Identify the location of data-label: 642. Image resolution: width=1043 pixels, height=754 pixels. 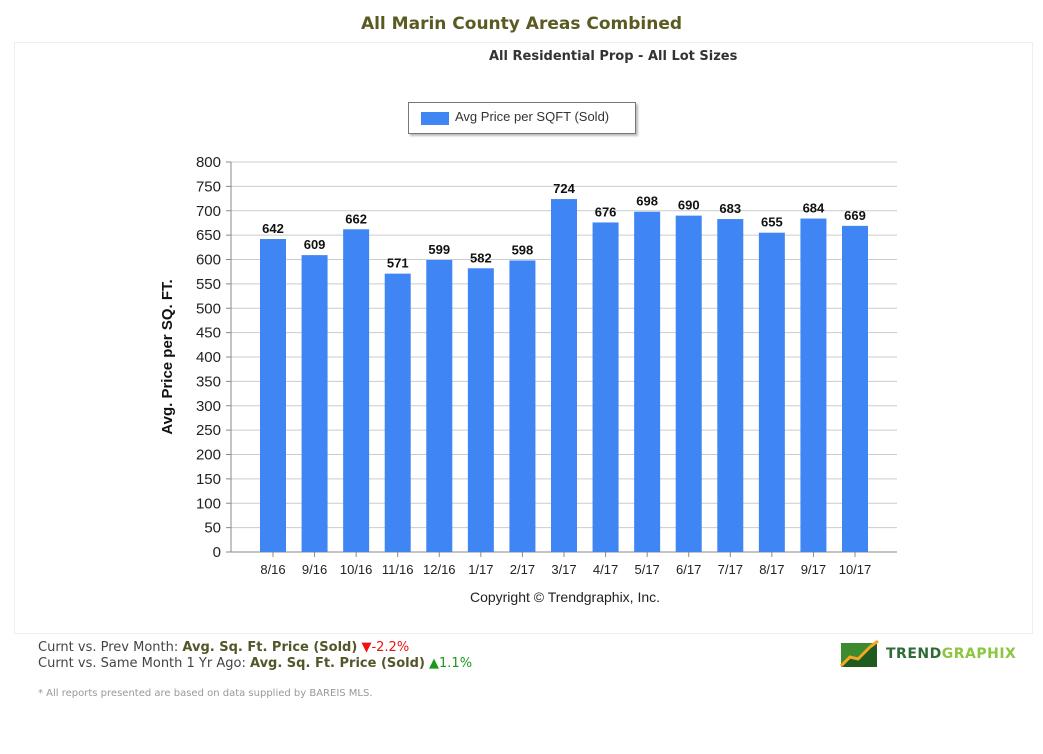
(273, 228).